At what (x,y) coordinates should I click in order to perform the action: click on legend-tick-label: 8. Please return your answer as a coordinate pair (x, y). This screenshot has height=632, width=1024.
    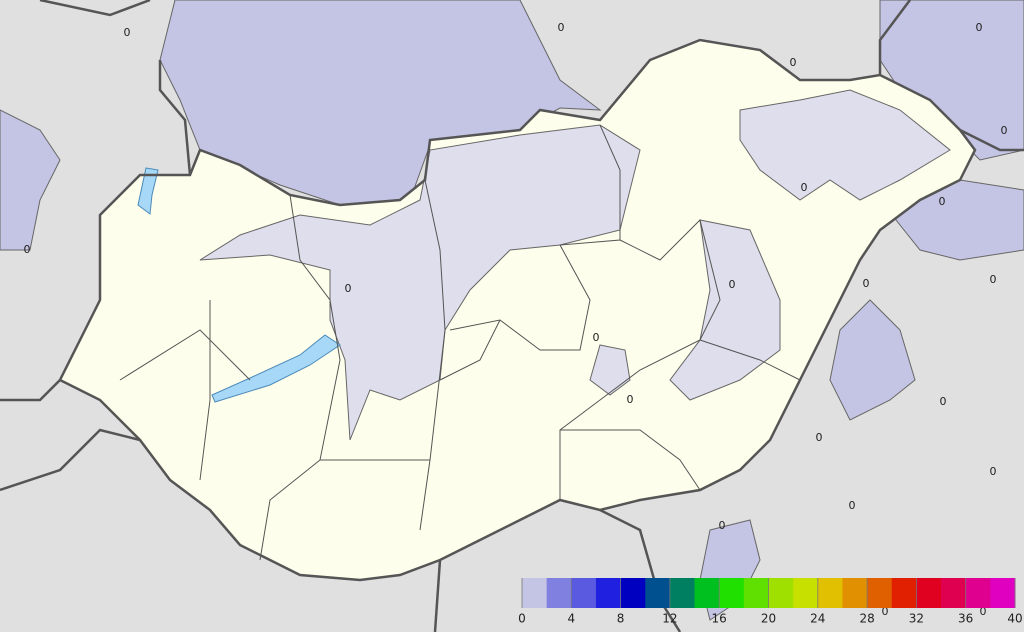
    Looking at the image, I should click on (621, 619).